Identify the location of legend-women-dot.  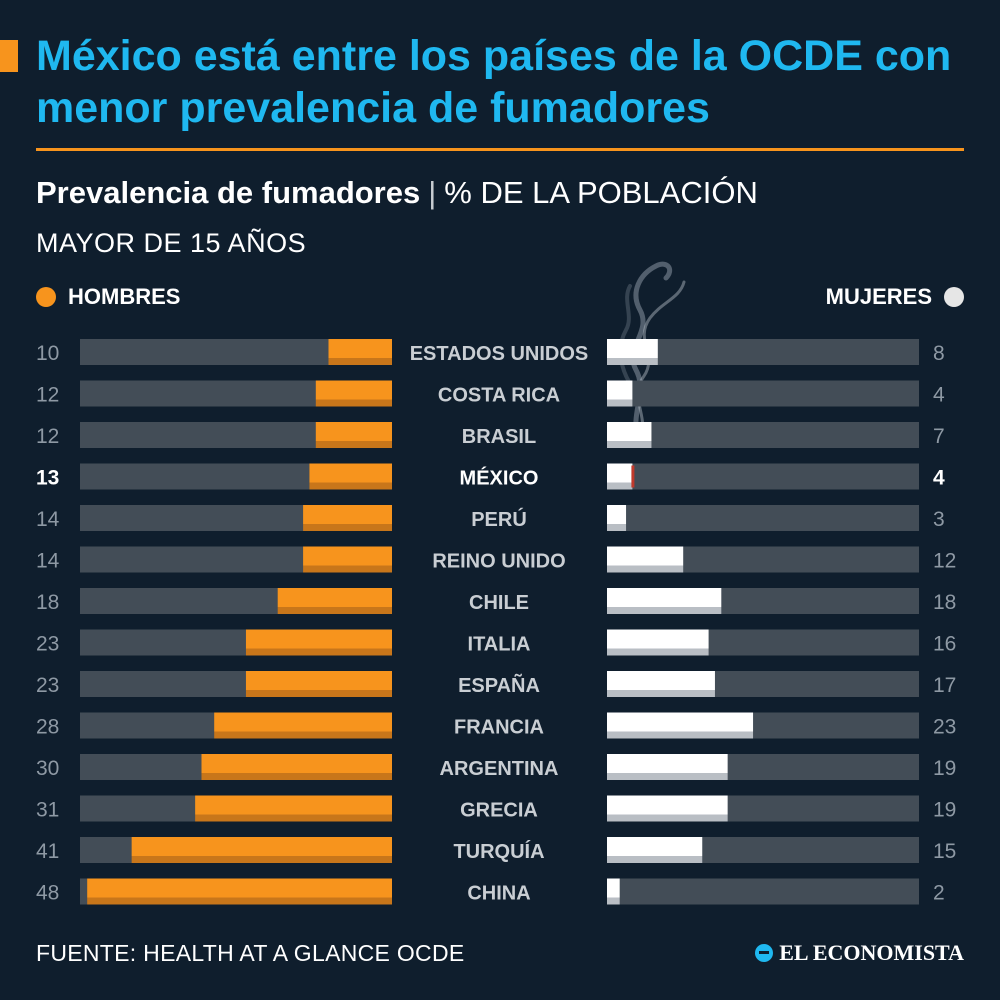
(954, 297).